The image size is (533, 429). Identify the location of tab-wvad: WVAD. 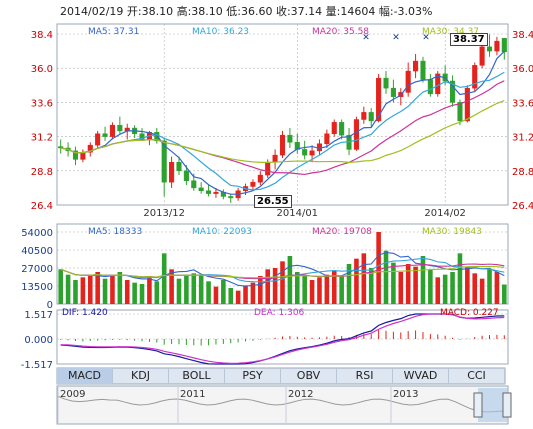
(421, 376).